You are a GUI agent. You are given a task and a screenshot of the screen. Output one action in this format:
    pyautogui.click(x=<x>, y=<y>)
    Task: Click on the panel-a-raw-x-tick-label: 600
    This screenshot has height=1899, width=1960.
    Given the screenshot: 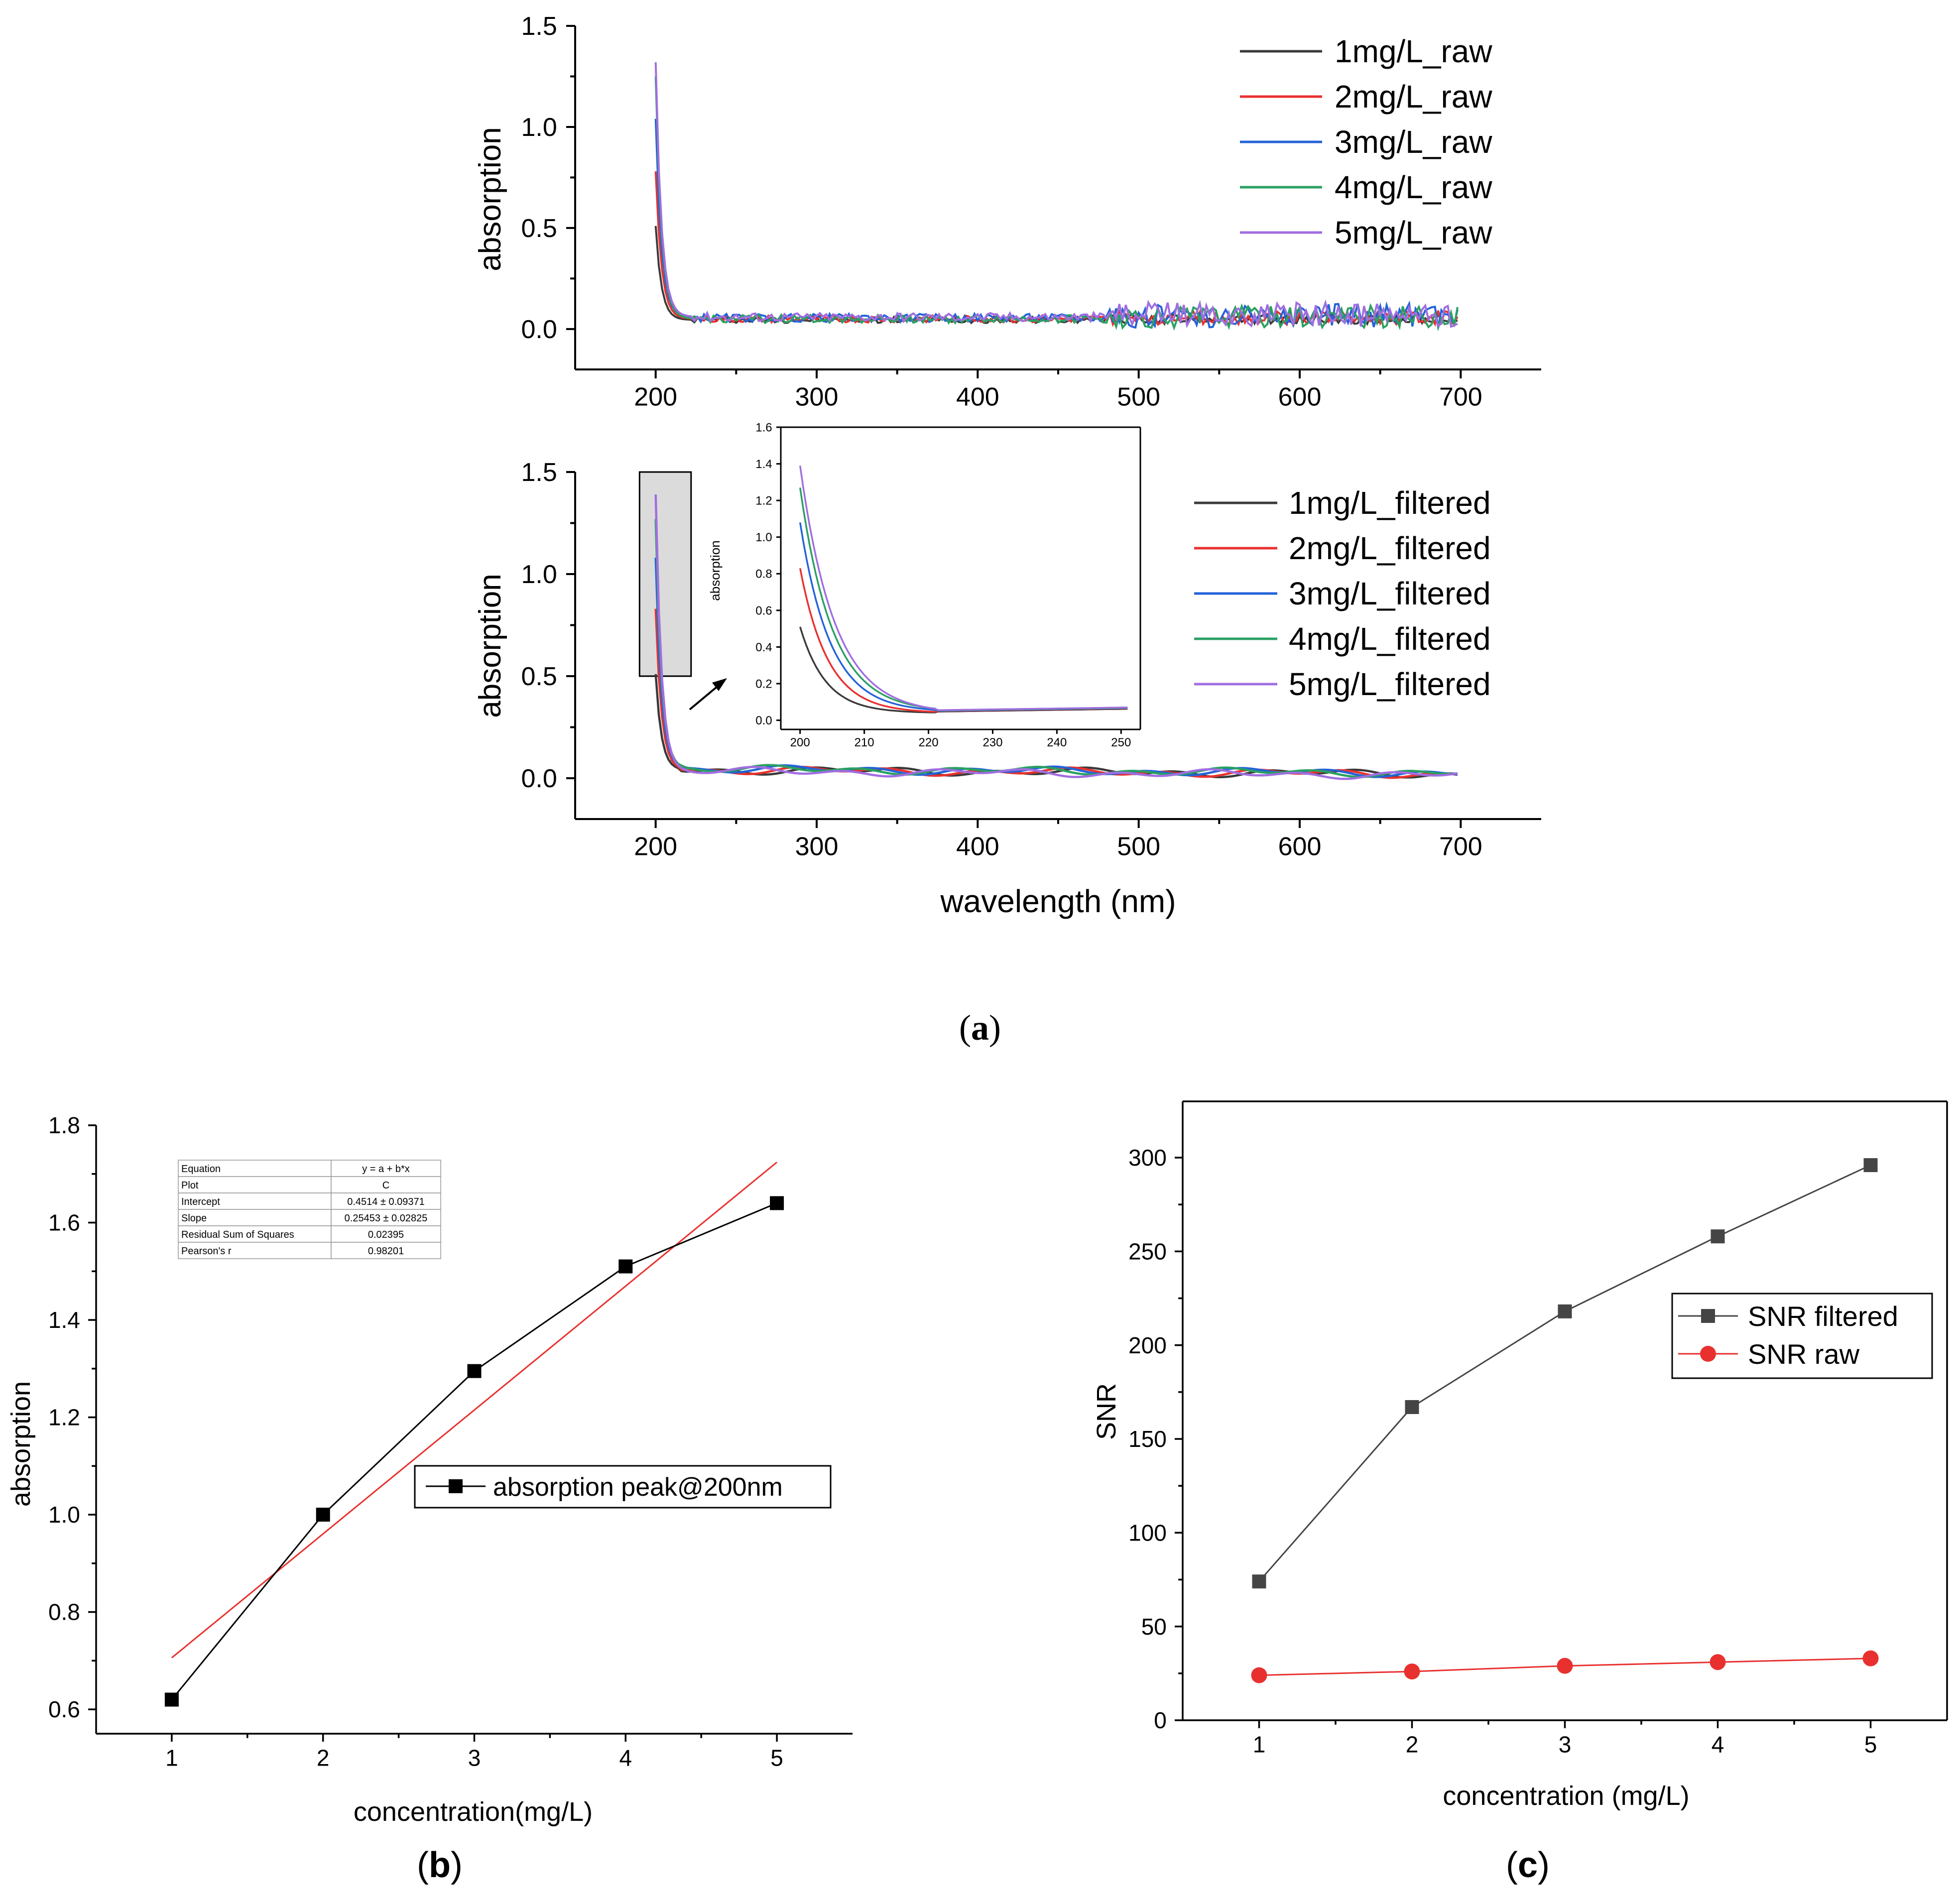 What is the action you would take?
    pyautogui.click(x=1300, y=398)
    